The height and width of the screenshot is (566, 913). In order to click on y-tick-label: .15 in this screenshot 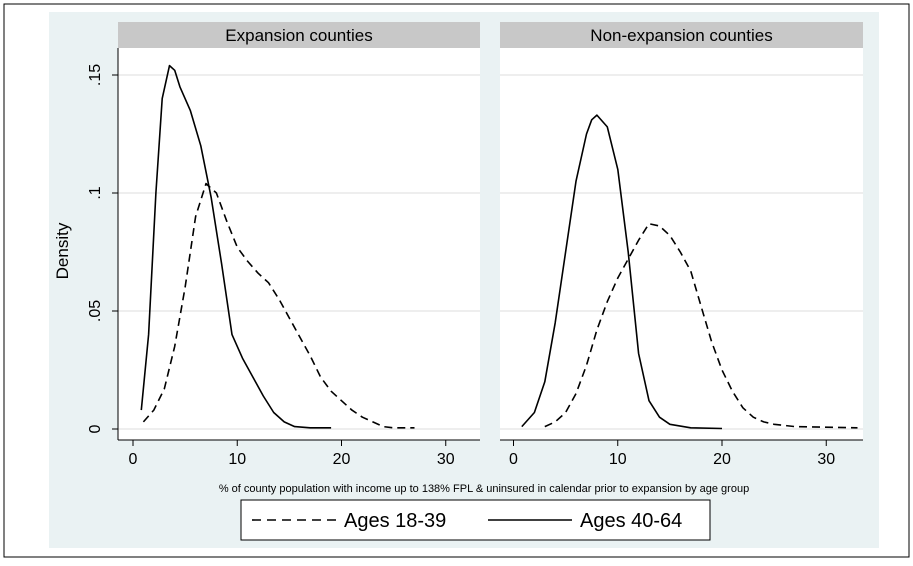, I will do `click(95, 75)`.